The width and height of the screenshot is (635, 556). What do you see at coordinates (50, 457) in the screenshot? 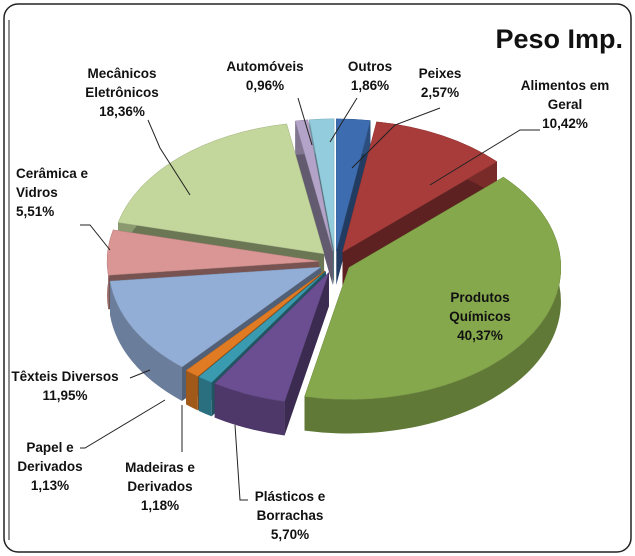
I see `category-label: Papel e Derivados` at bounding box center [50, 457].